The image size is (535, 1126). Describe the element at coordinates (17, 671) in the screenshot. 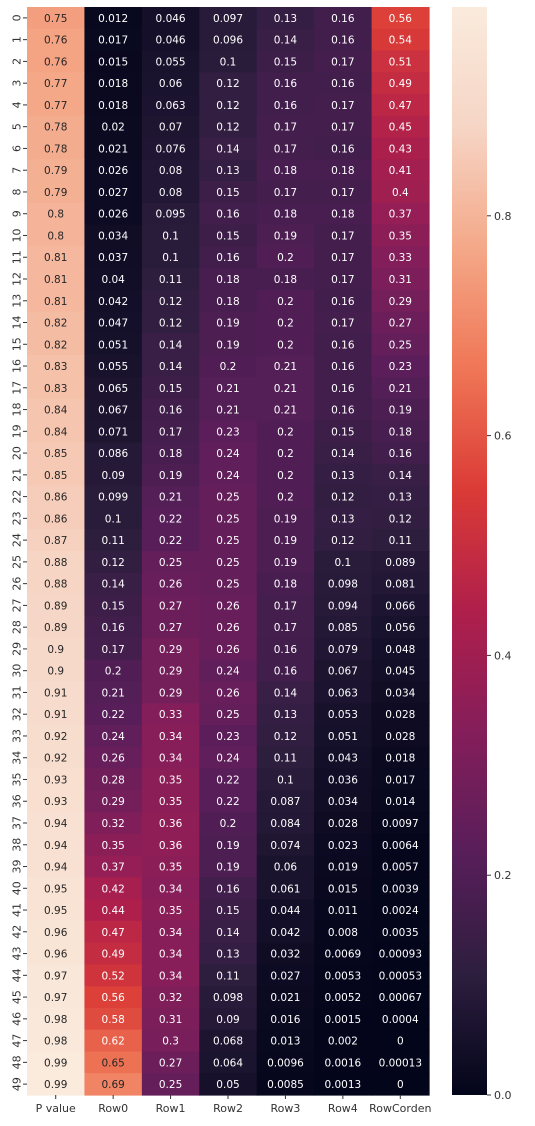

I see `y-tick-label: 30` at that location.